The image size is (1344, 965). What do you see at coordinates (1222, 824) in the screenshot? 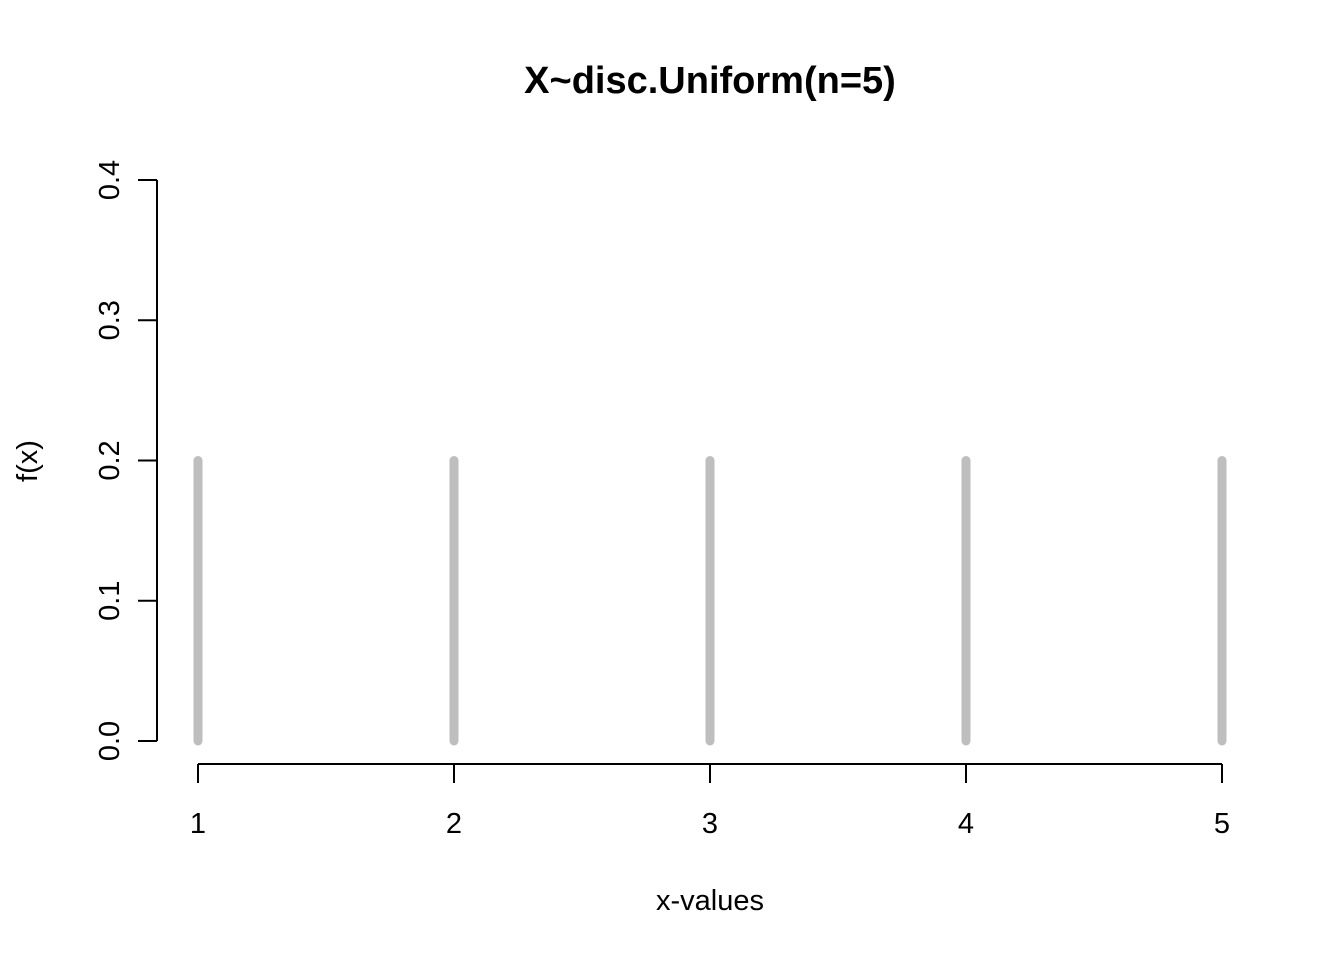
I see `x-tick-label: 5` at bounding box center [1222, 824].